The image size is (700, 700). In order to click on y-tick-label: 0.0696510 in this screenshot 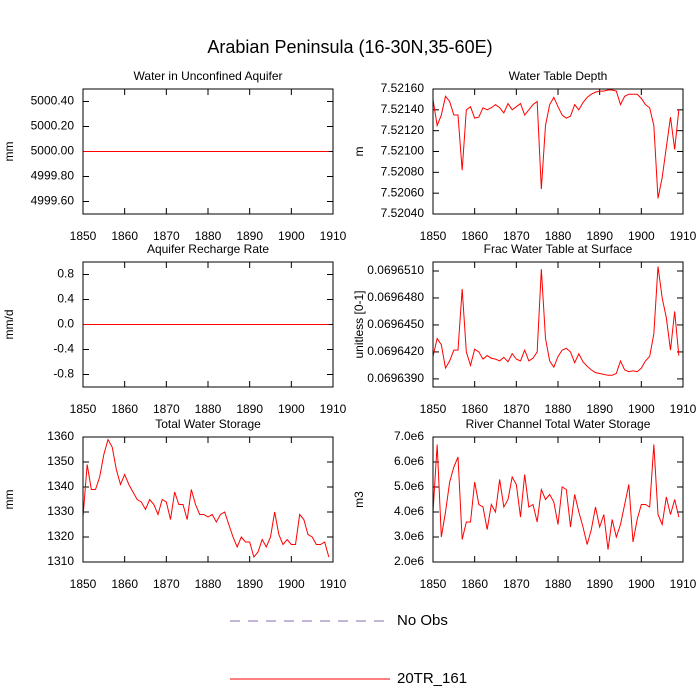, I will do `click(395, 270)`.